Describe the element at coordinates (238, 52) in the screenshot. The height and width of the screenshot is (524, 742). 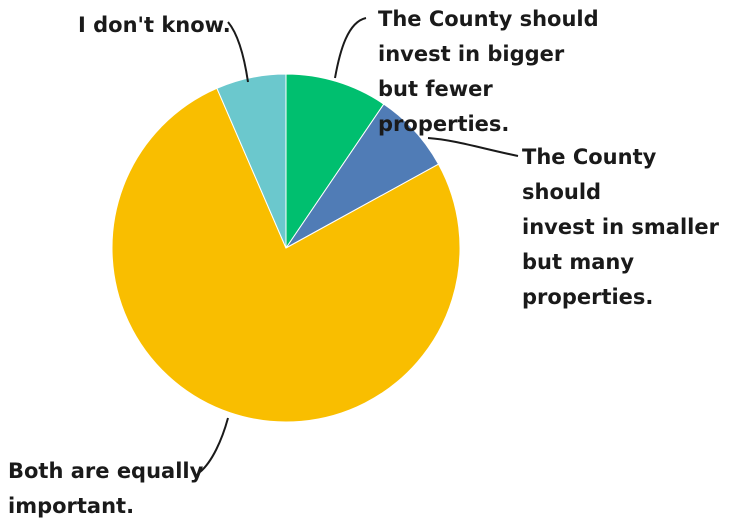
I see `leader-line-dont-know` at that location.